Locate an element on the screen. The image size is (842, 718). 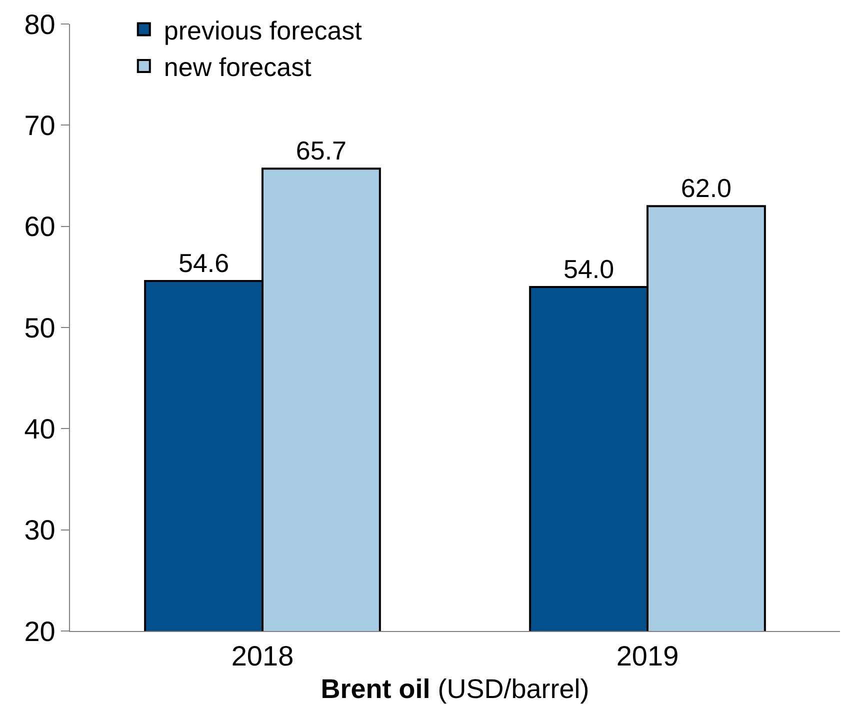
x-tick-label: 2019 is located at coordinates (647, 656).